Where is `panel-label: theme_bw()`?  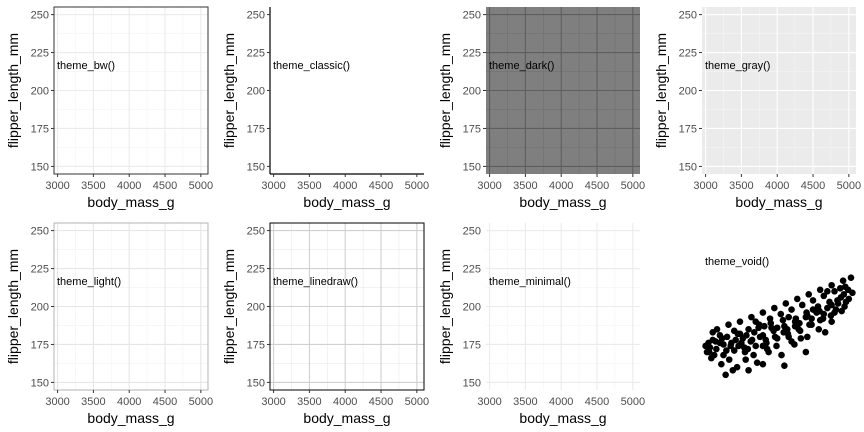 panel-label: theme_bw() is located at coordinates (86, 66).